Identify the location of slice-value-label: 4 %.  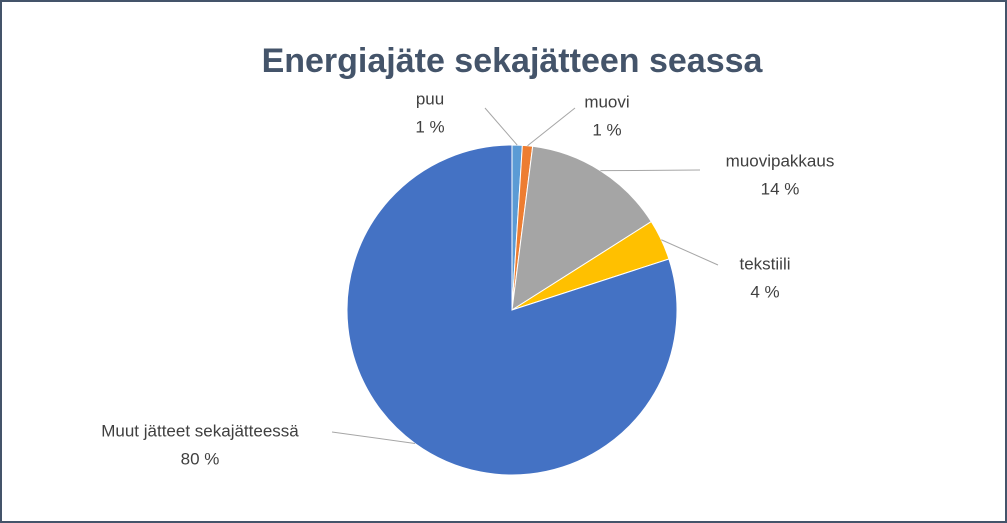
(764, 291).